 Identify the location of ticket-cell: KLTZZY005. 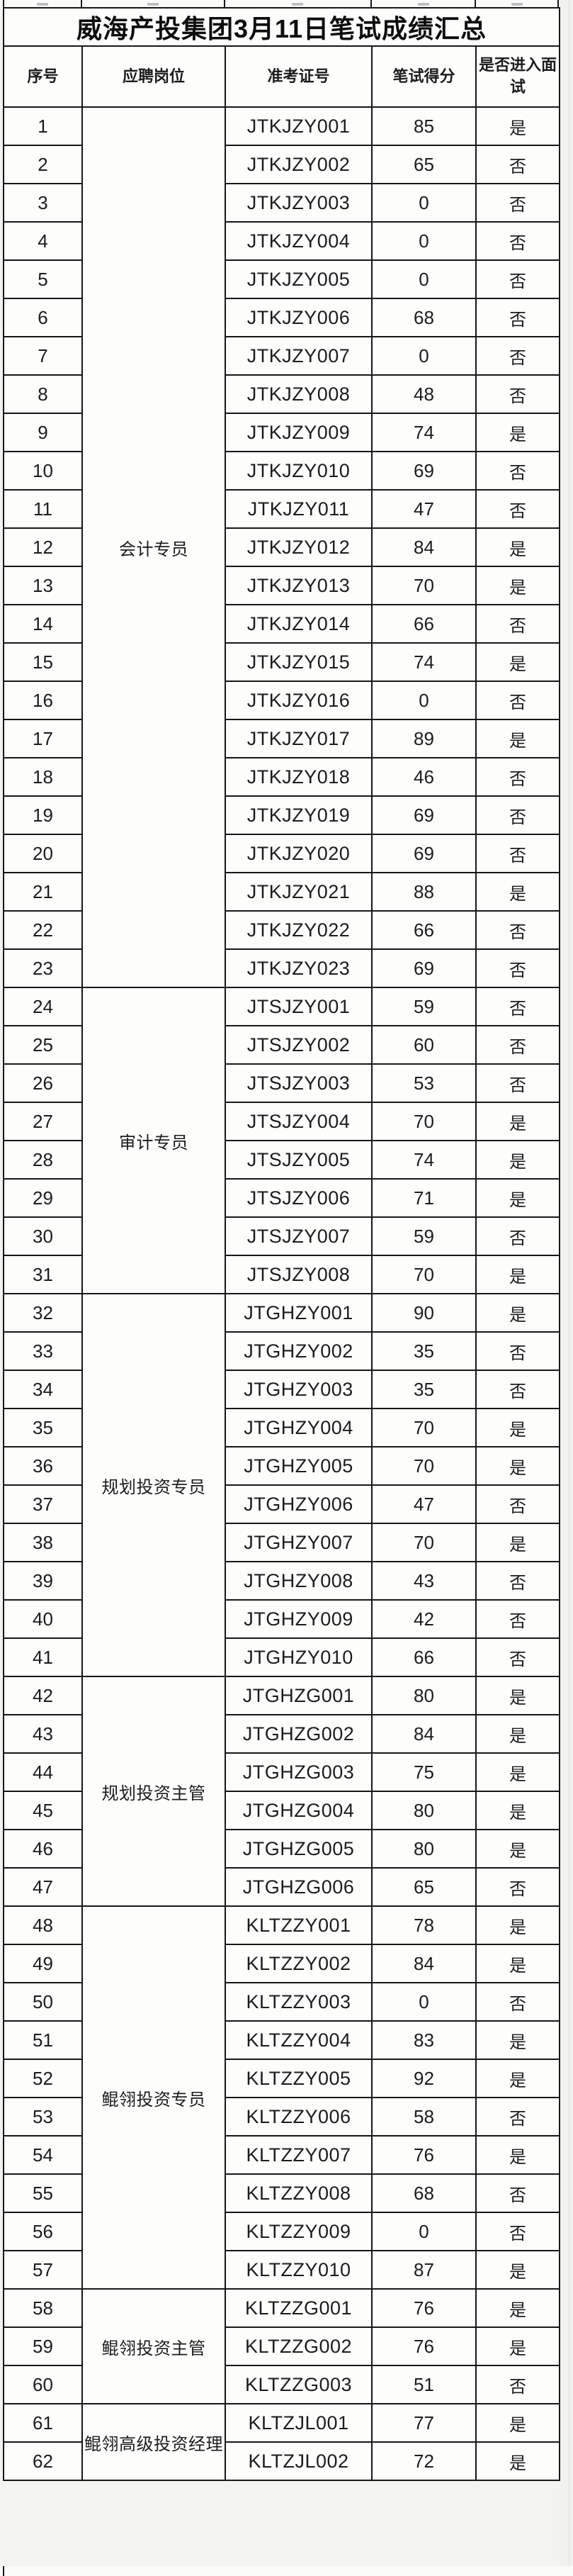
(299, 2078).